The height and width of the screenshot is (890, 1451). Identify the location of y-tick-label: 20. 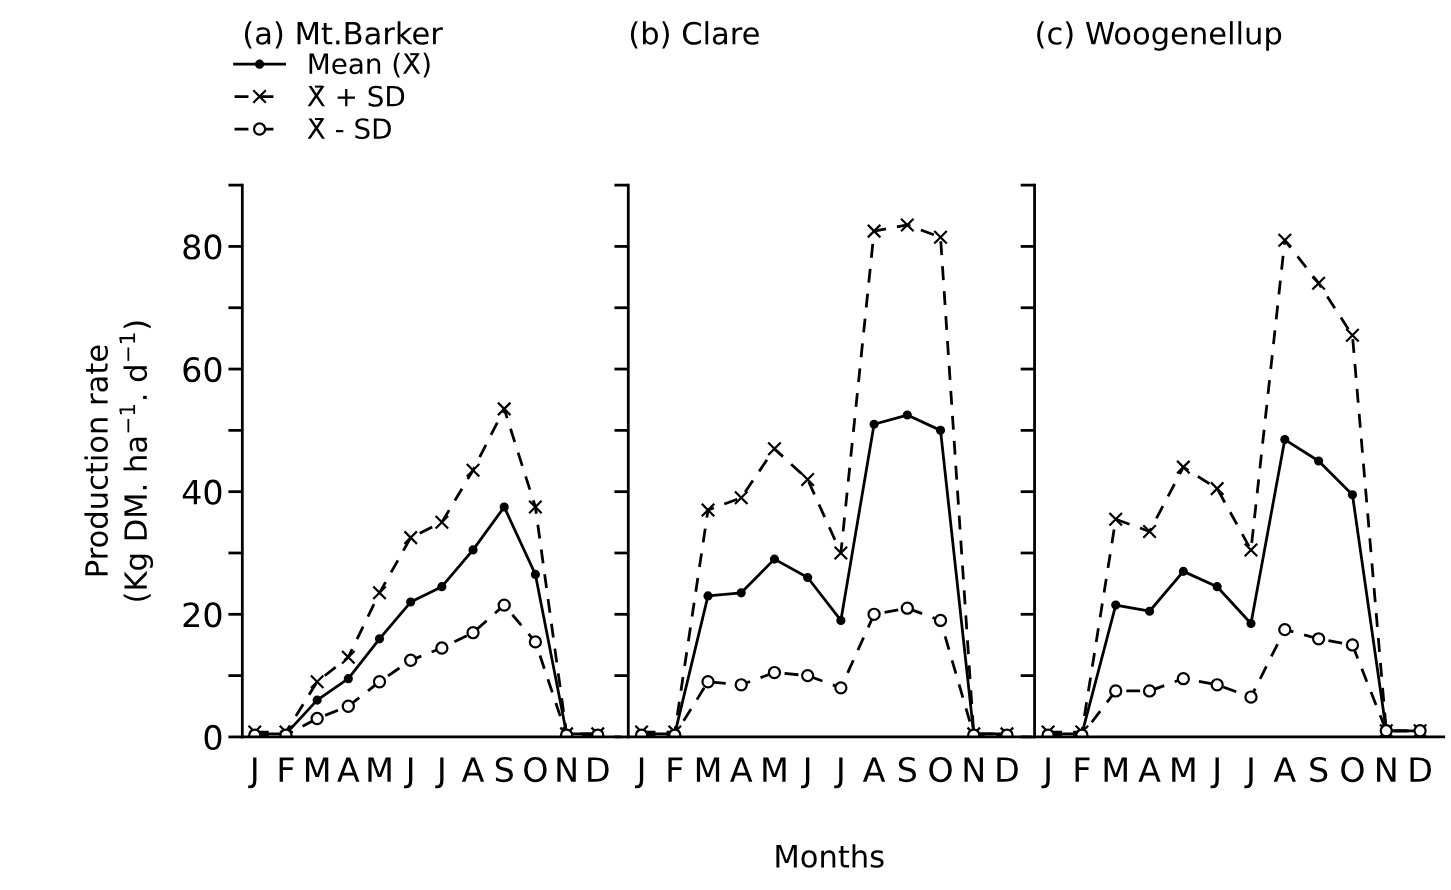
(202, 615).